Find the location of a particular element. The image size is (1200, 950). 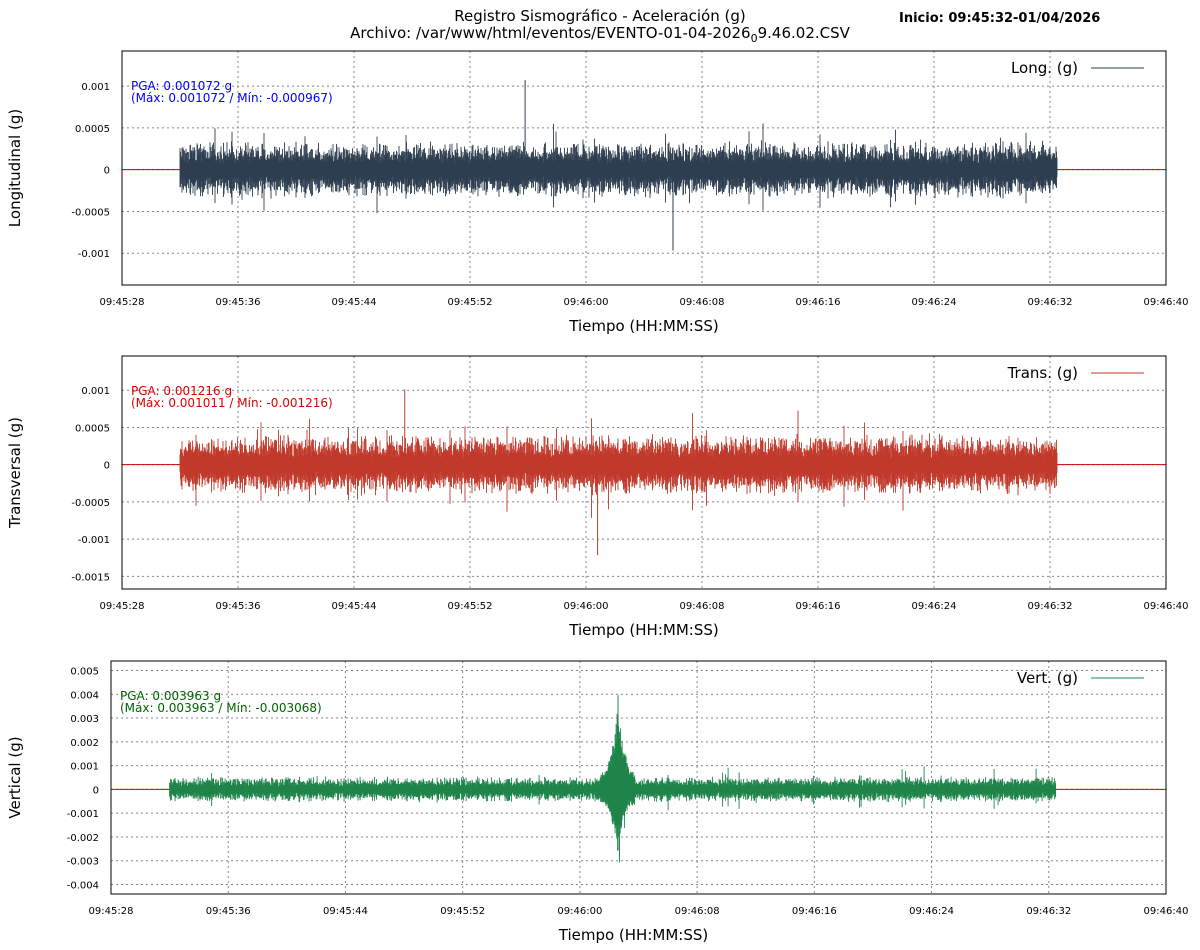

chart-title: Registro Sismográfico - Aceleración (g) is located at coordinates (600, 16).